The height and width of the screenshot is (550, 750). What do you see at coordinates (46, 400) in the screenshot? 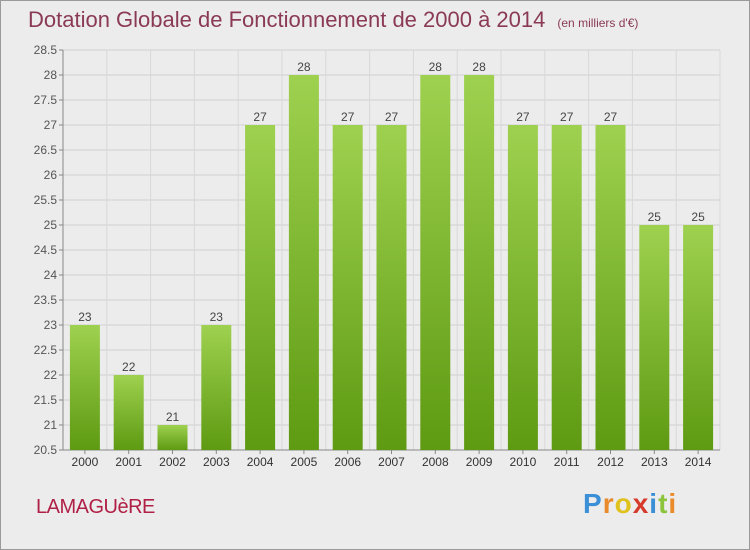
I see `y-tick-label: 21.5` at bounding box center [46, 400].